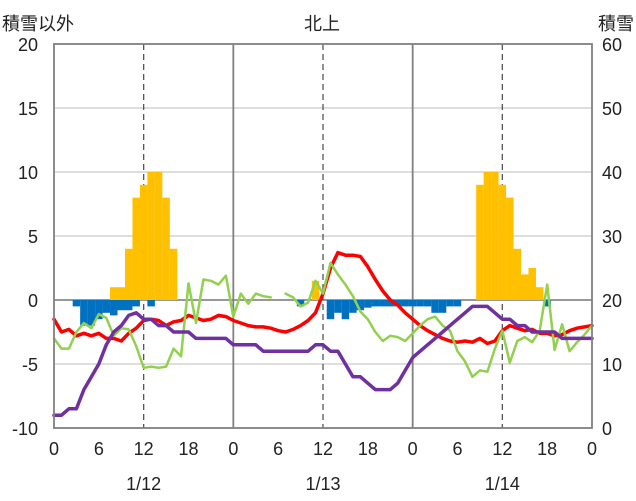 The height and width of the screenshot is (501, 636). What do you see at coordinates (322, 24) in the screenshot?
I see `chart-title: 北上` at bounding box center [322, 24].